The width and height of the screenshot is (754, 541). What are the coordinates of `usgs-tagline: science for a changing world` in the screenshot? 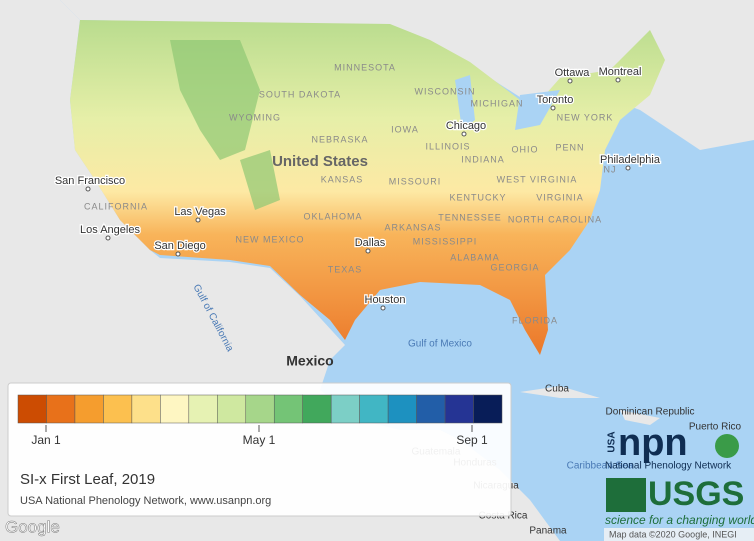 It's located at (679, 520).